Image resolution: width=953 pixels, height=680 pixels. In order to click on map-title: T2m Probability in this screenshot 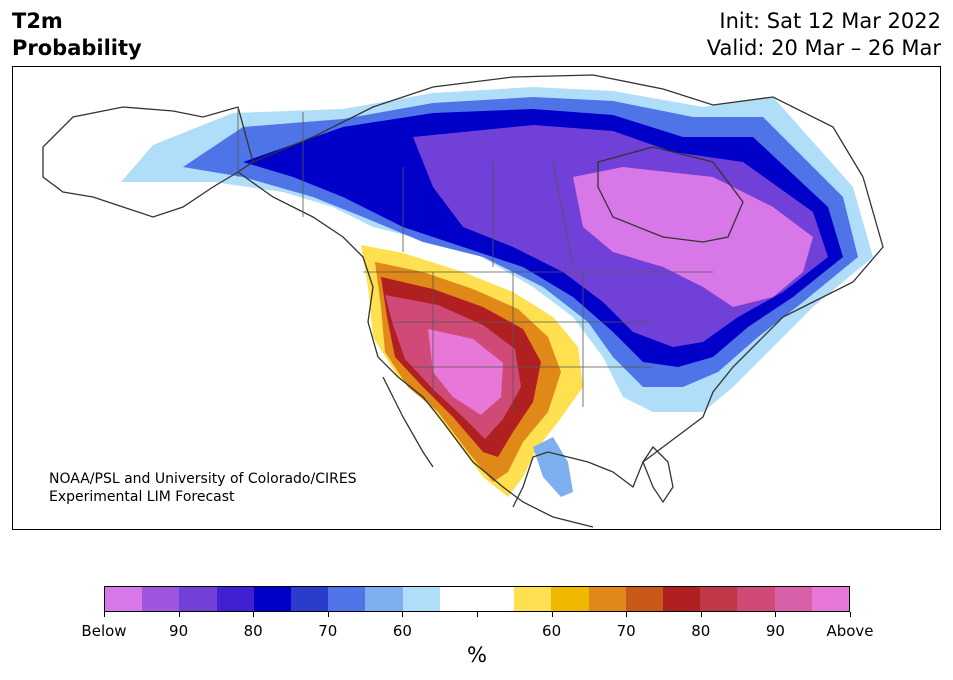, I will do `click(77, 35)`.